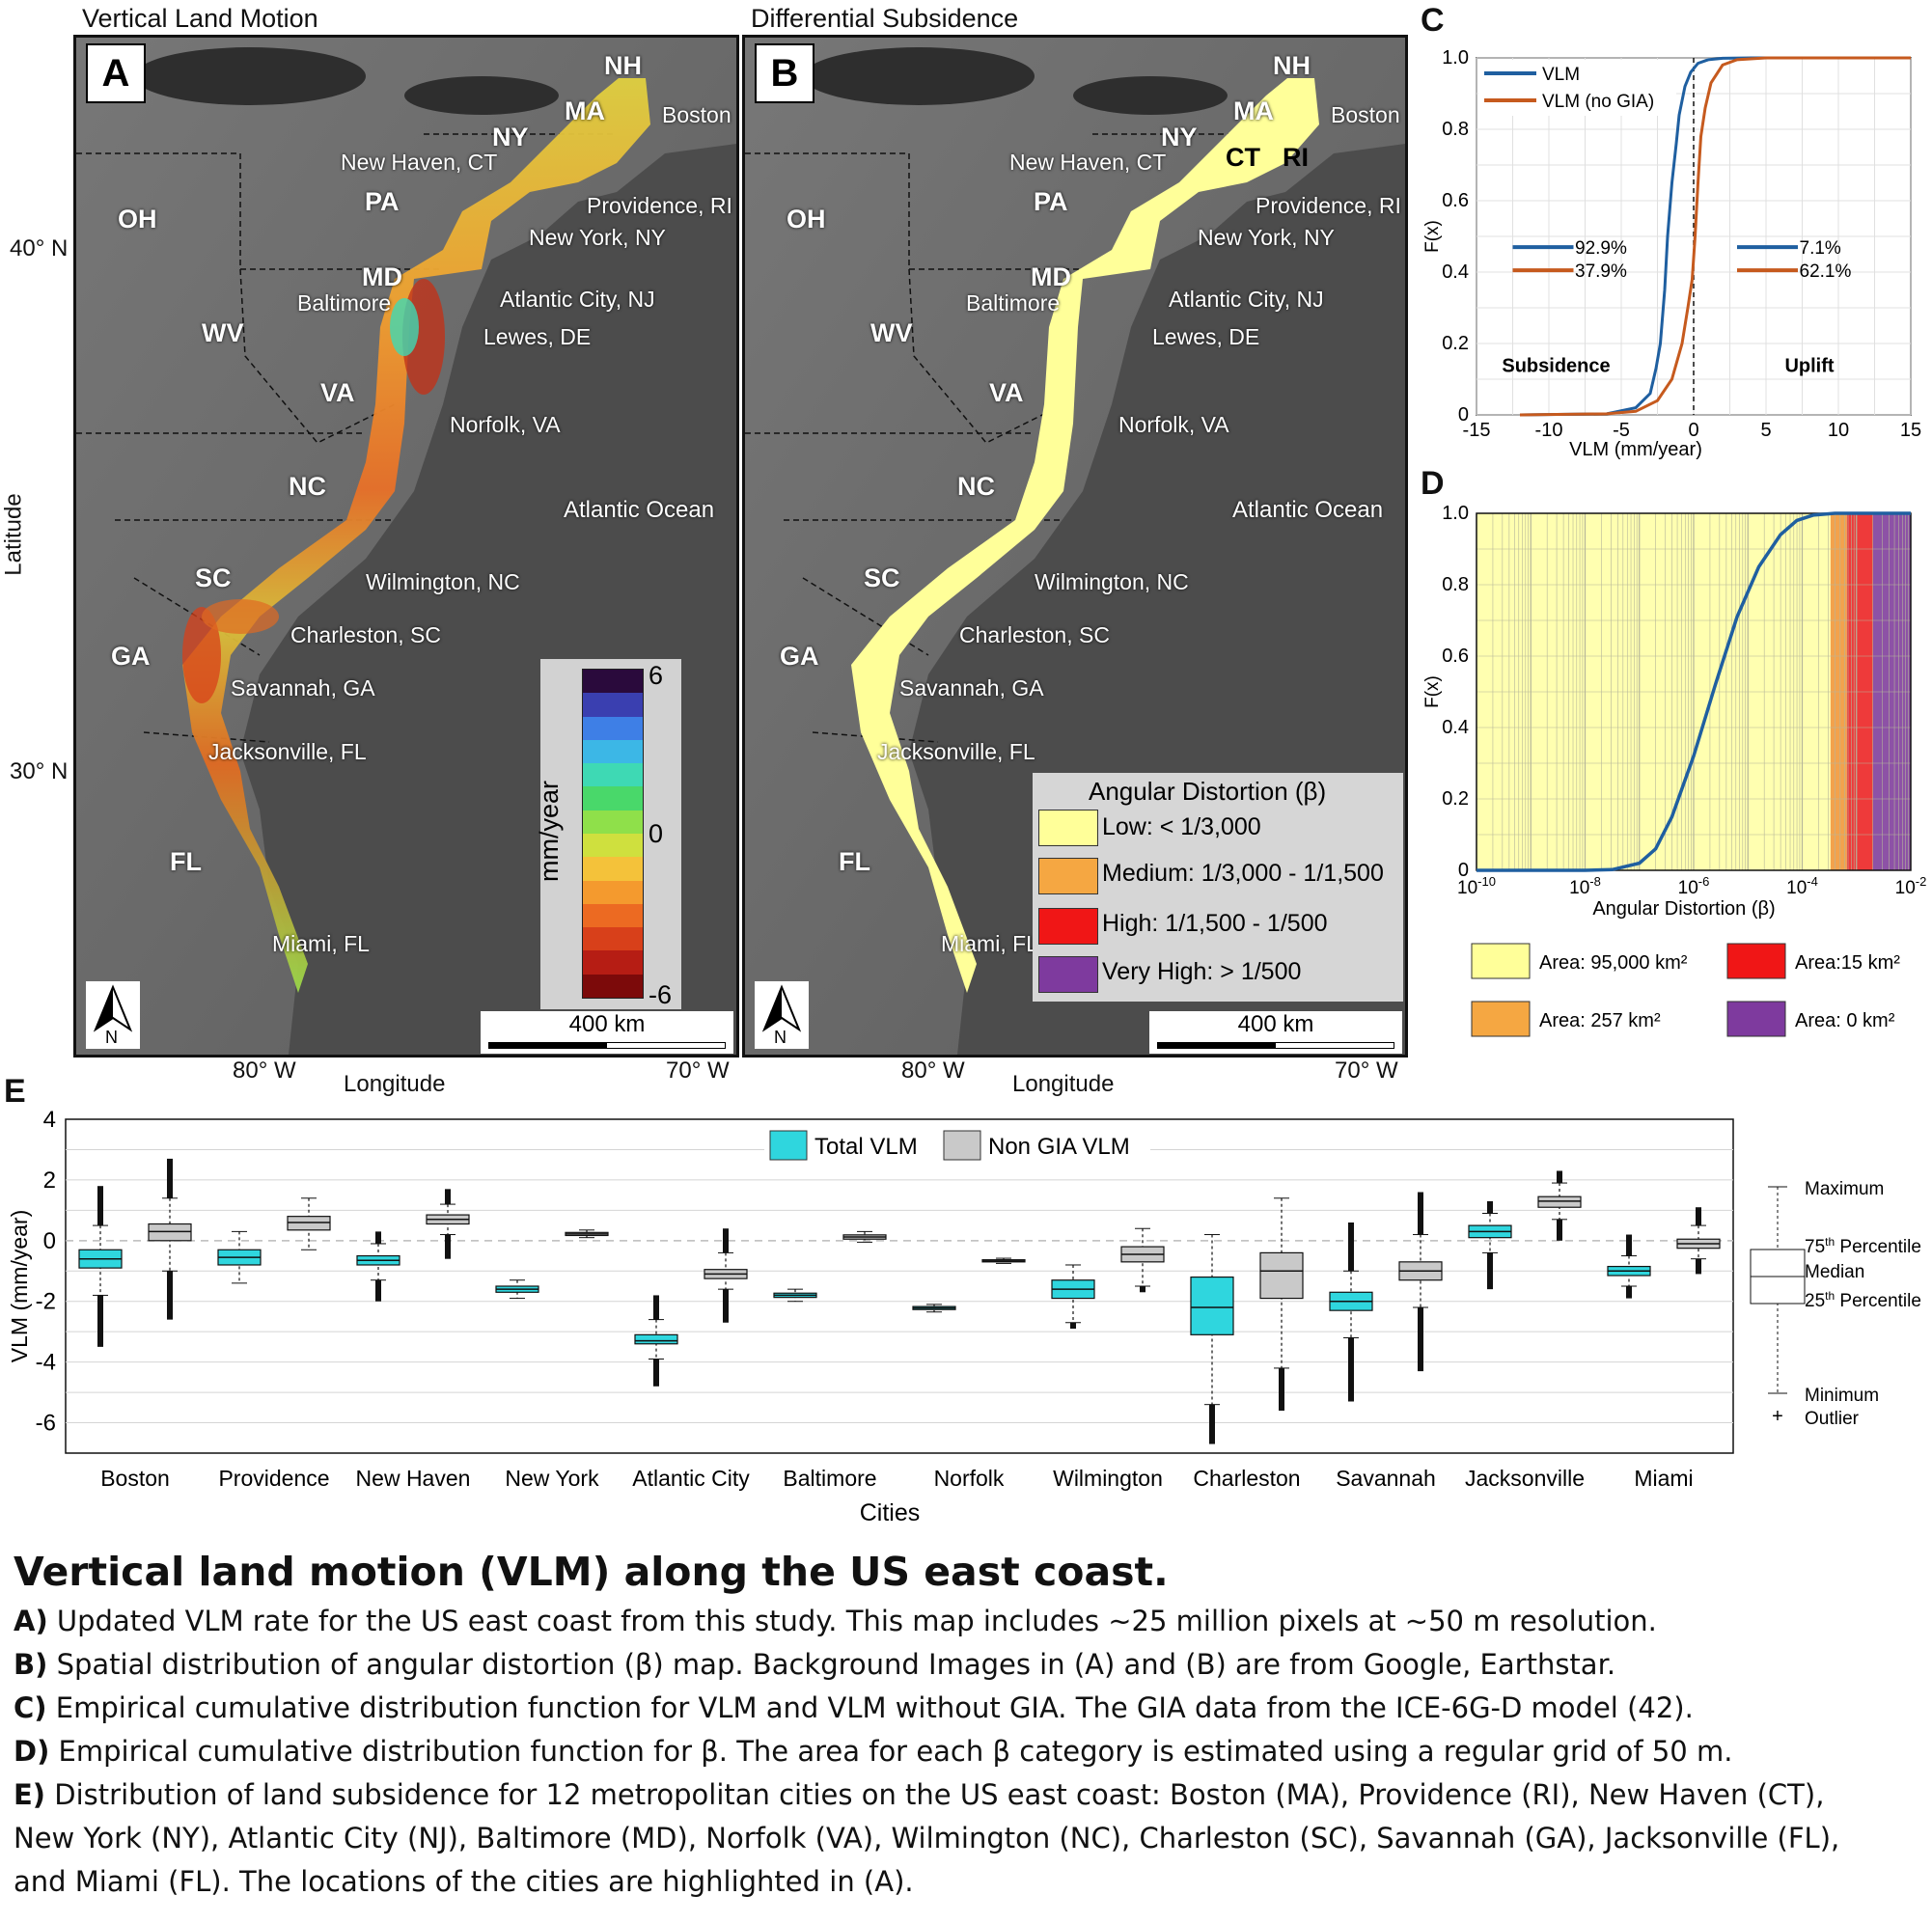  What do you see at coordinates (49, 1181) in the screenshot?
I see `y-tick-label: 2` at bounding box center [49, 1181].